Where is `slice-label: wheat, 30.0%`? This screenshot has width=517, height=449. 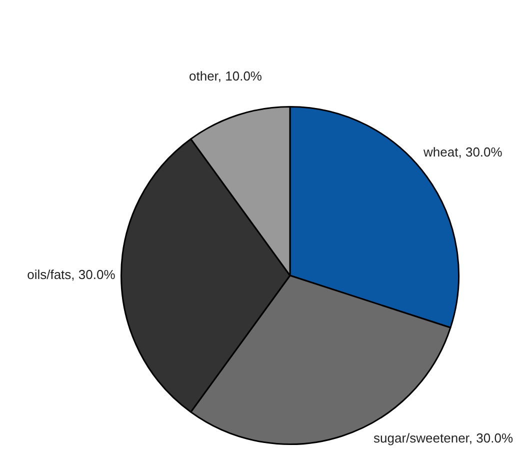 slice-label: wheat, 30.0% is located at coordinates (462, 152).